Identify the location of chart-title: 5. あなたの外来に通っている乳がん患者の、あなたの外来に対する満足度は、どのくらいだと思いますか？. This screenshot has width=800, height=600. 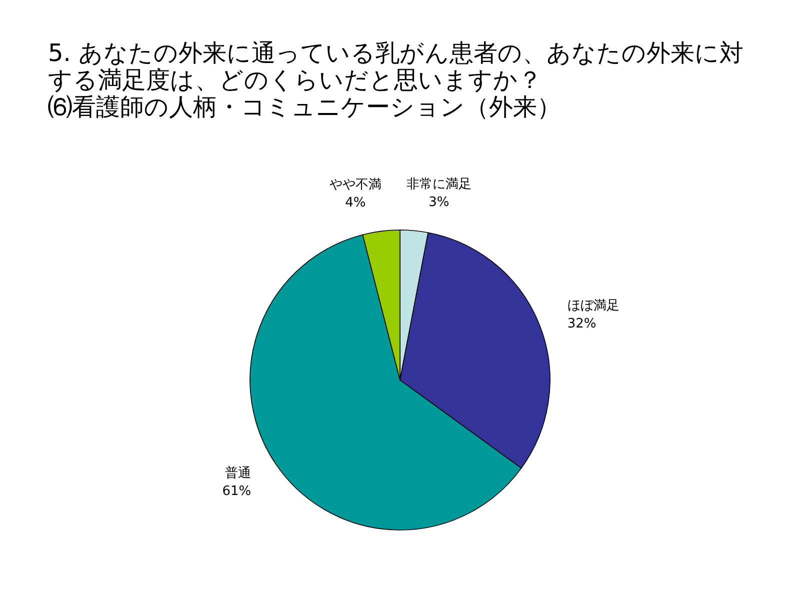
(396, 66).